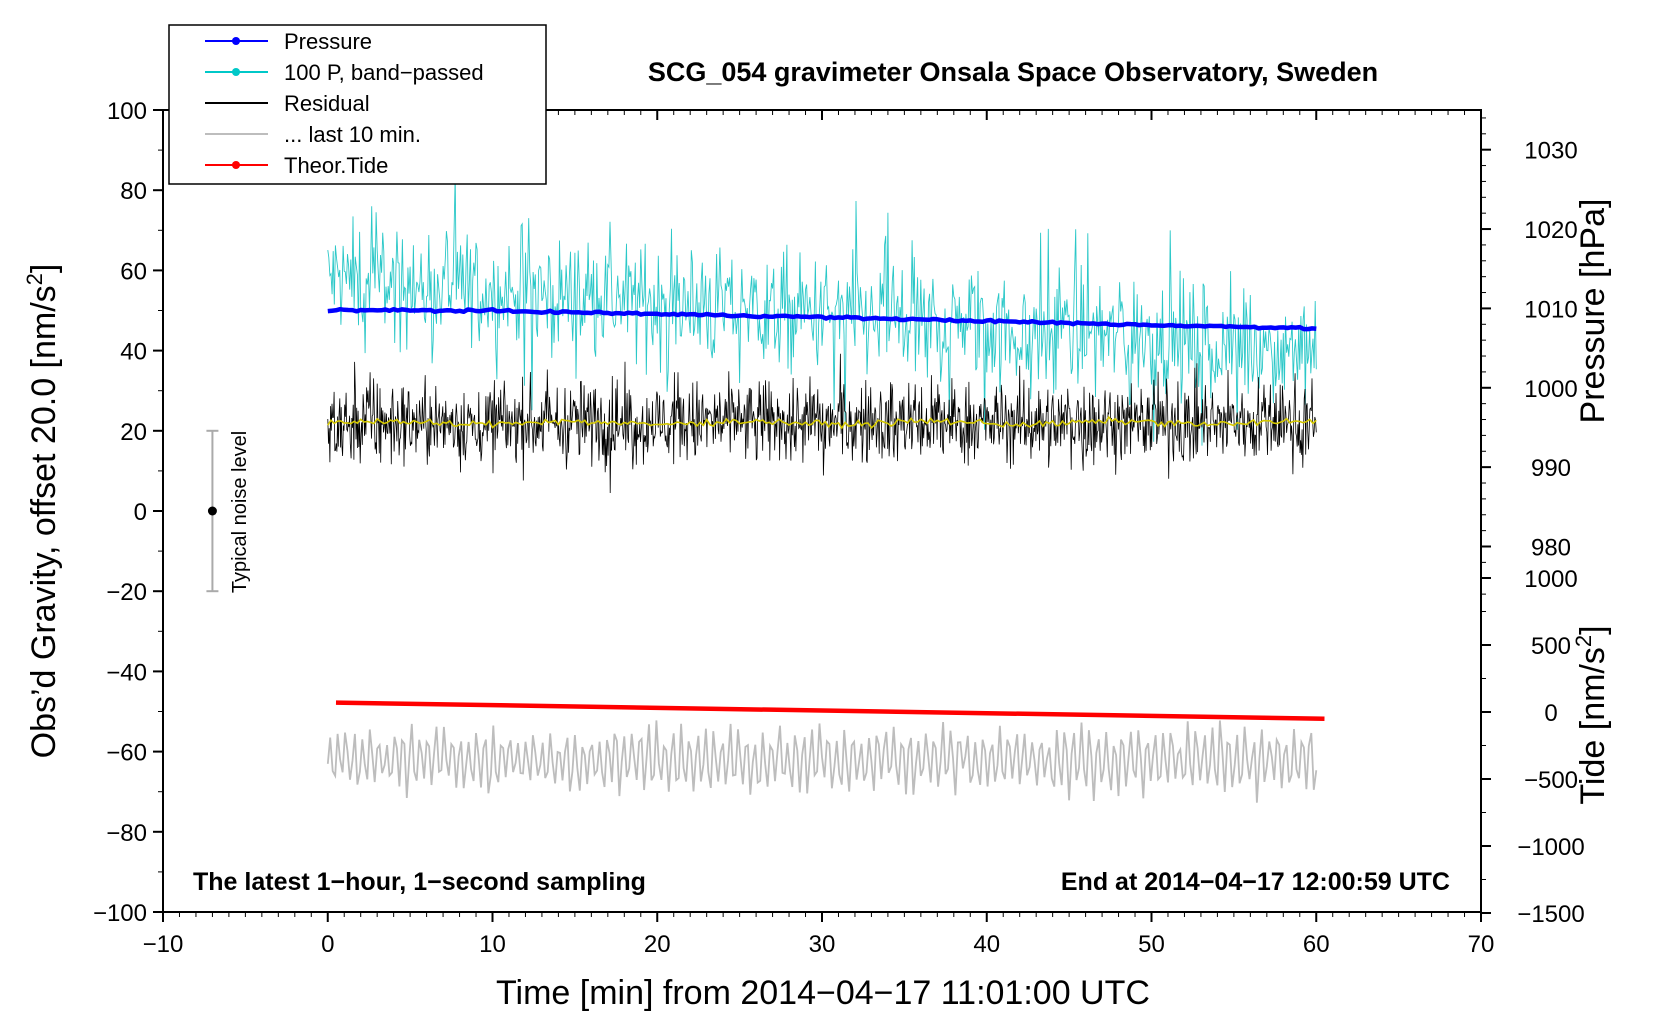  I want to click on x-tick-label: 50, so click(1151, 944).